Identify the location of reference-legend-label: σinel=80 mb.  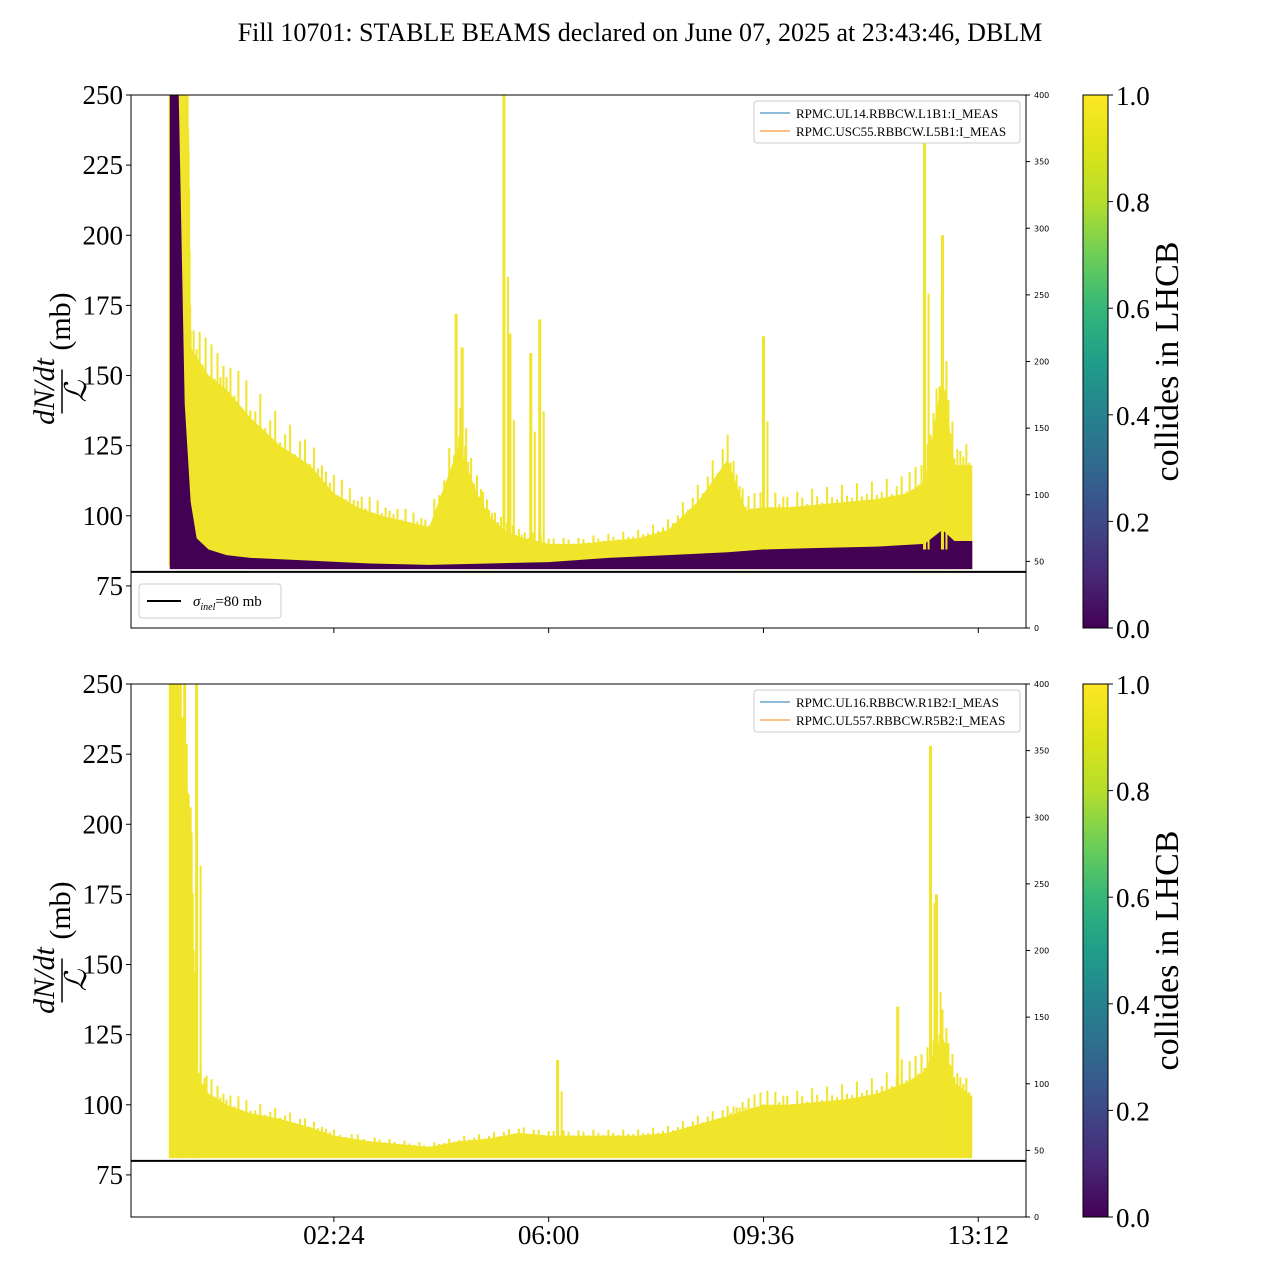
(227, 603).